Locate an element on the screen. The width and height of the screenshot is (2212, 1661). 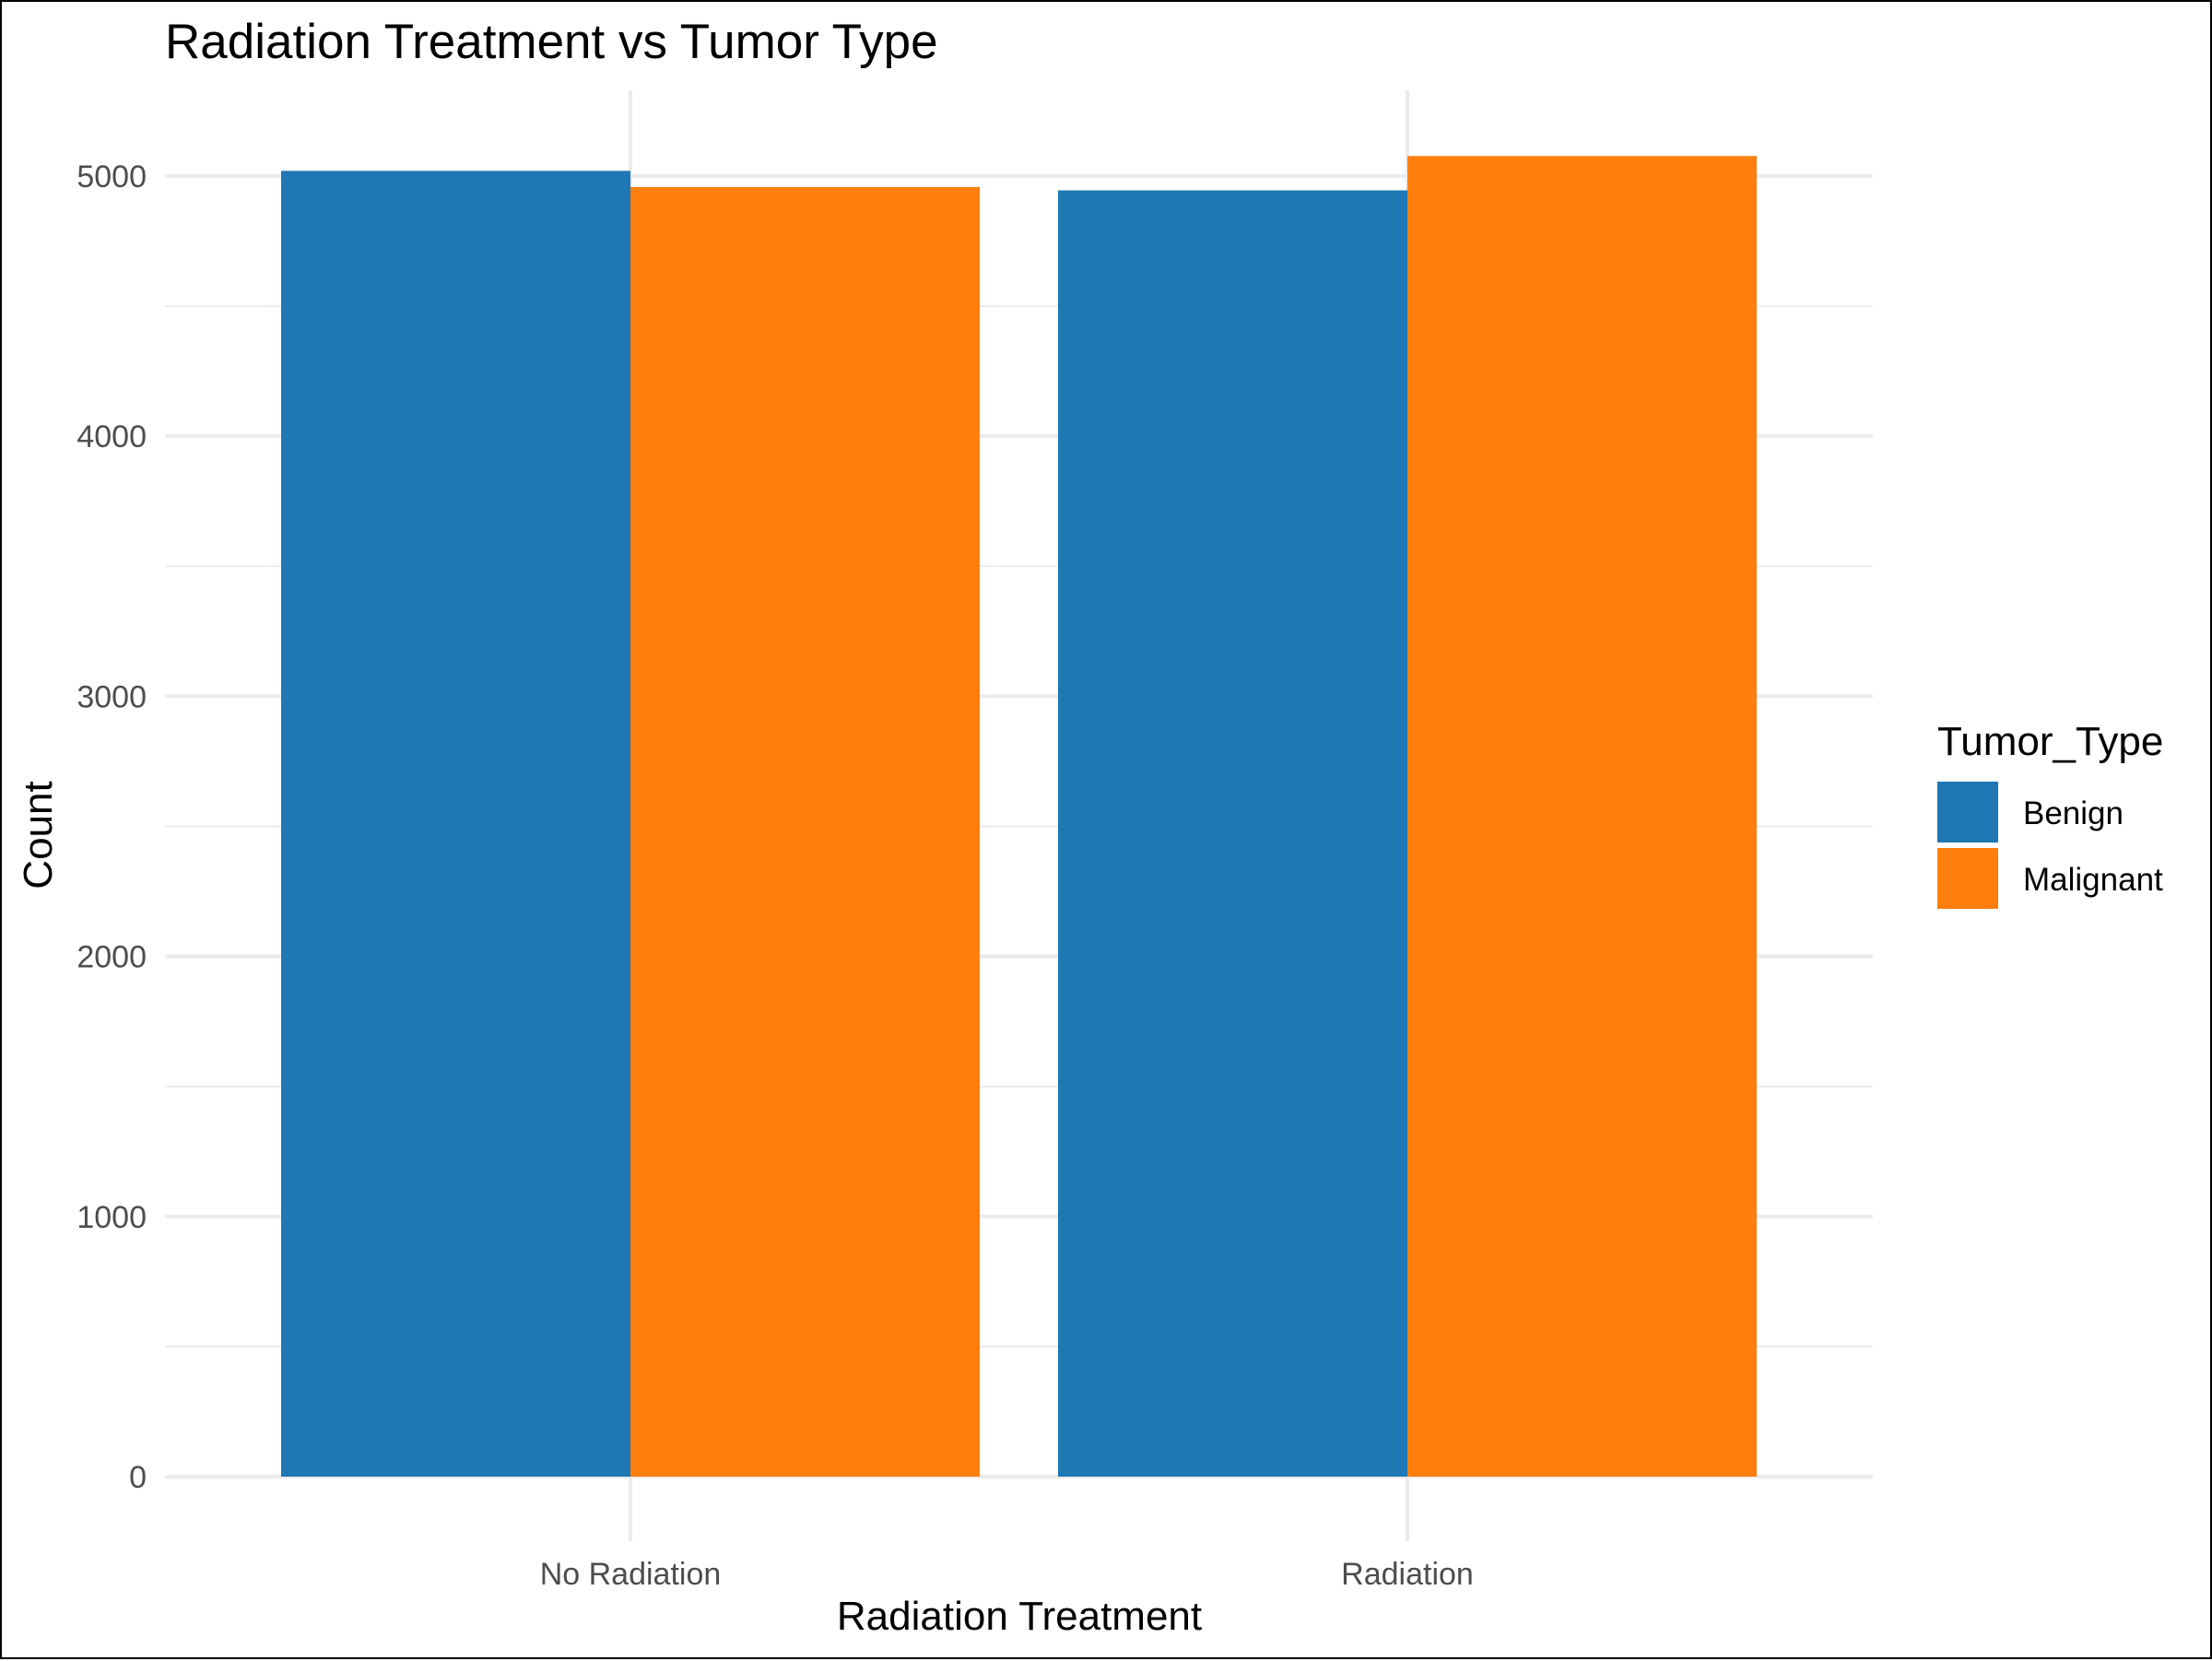
legend-key-malignant is located at coordinates (1967, 878).